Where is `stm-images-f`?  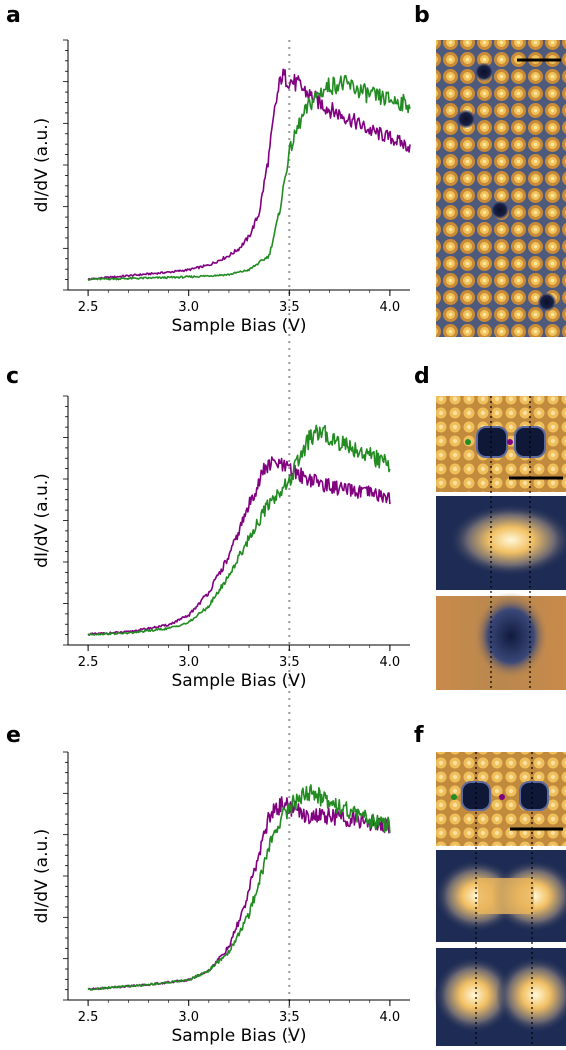
stm-images-f is located at coordinates (500, 899).